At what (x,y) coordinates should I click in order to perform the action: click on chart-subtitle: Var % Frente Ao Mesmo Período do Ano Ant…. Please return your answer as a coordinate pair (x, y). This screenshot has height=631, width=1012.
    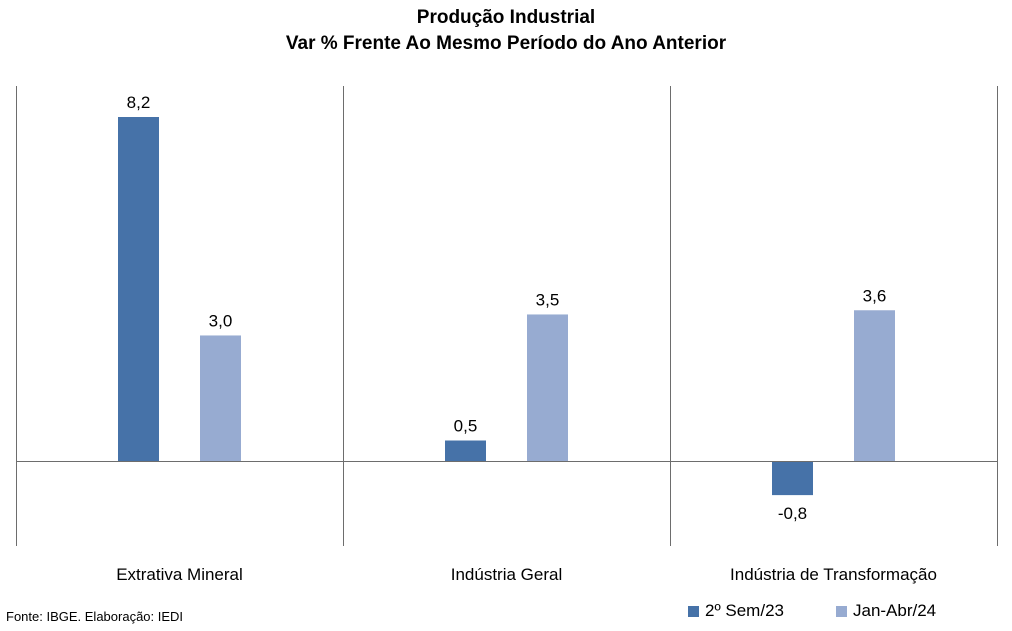
    Looking at the image, I should click on (506, 43).